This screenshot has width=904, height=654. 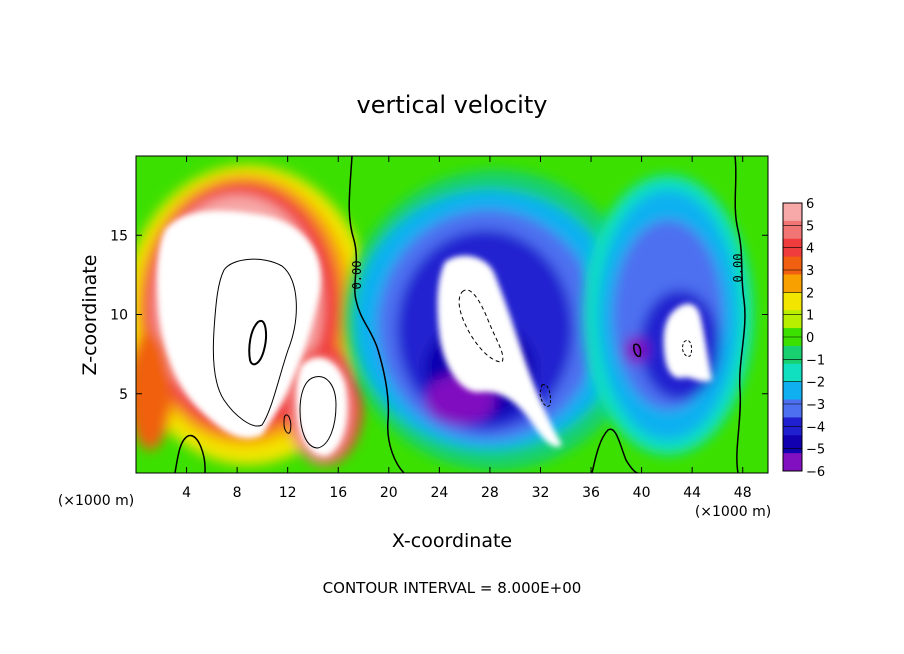 What do you see at coordinates (90, 315) in the screenshot?
I see `y-axis-title: Z-coordinate` at bounding box center [90, 315].